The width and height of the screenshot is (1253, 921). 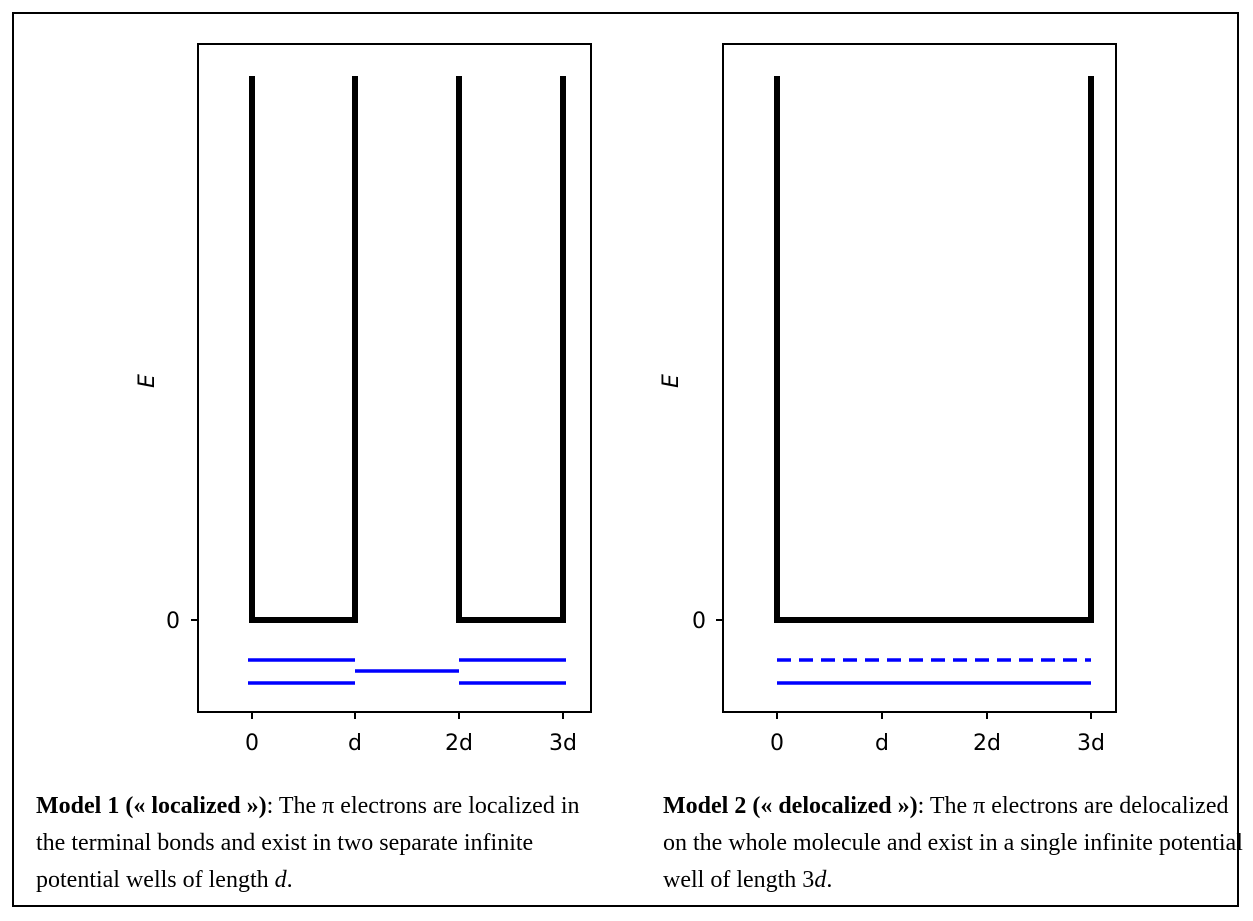 What do you see at coordinates (511, 349) in the screenshot?
I see `potential-well-right` at bounding box center [511, 349].